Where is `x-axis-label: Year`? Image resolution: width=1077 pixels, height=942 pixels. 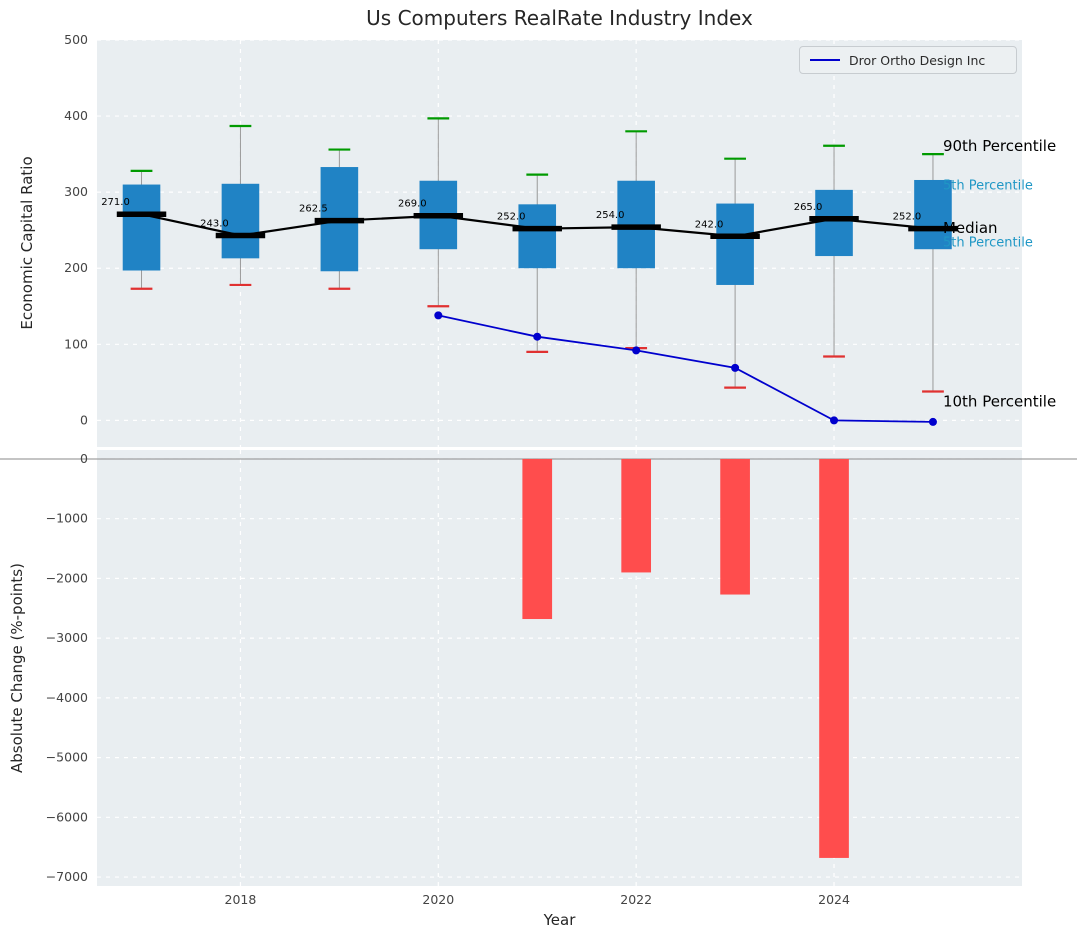
x-axis-label: Year is located at coordinates (559, 920).